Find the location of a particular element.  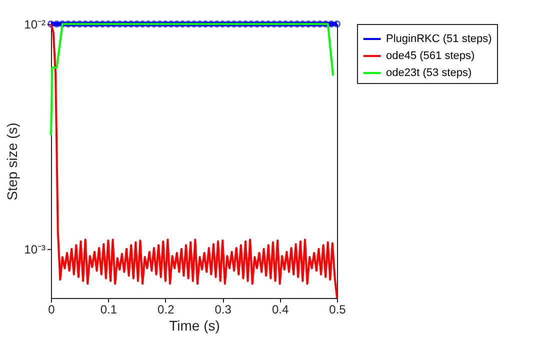

x-tick-label: 0.3 is located at coordinates (223, 309).